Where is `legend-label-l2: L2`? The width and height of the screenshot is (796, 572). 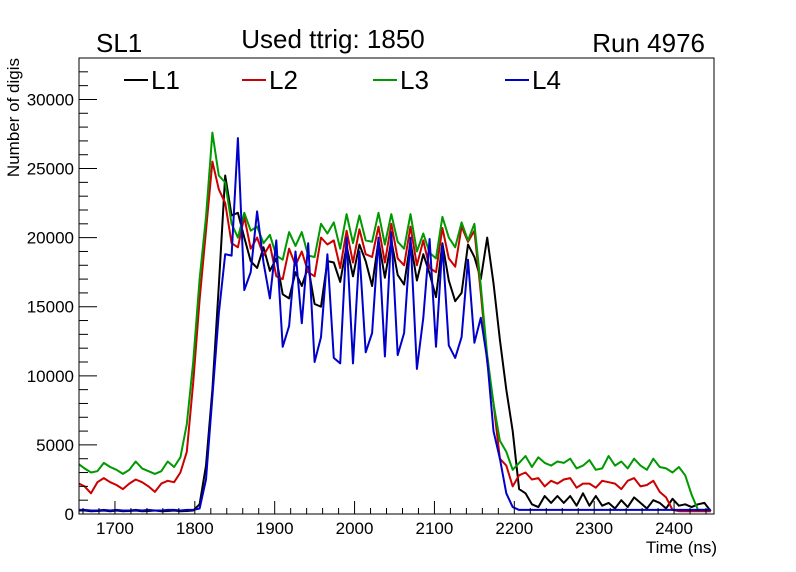 legend-label-l2: L2 is located at coordinates (283, 80).